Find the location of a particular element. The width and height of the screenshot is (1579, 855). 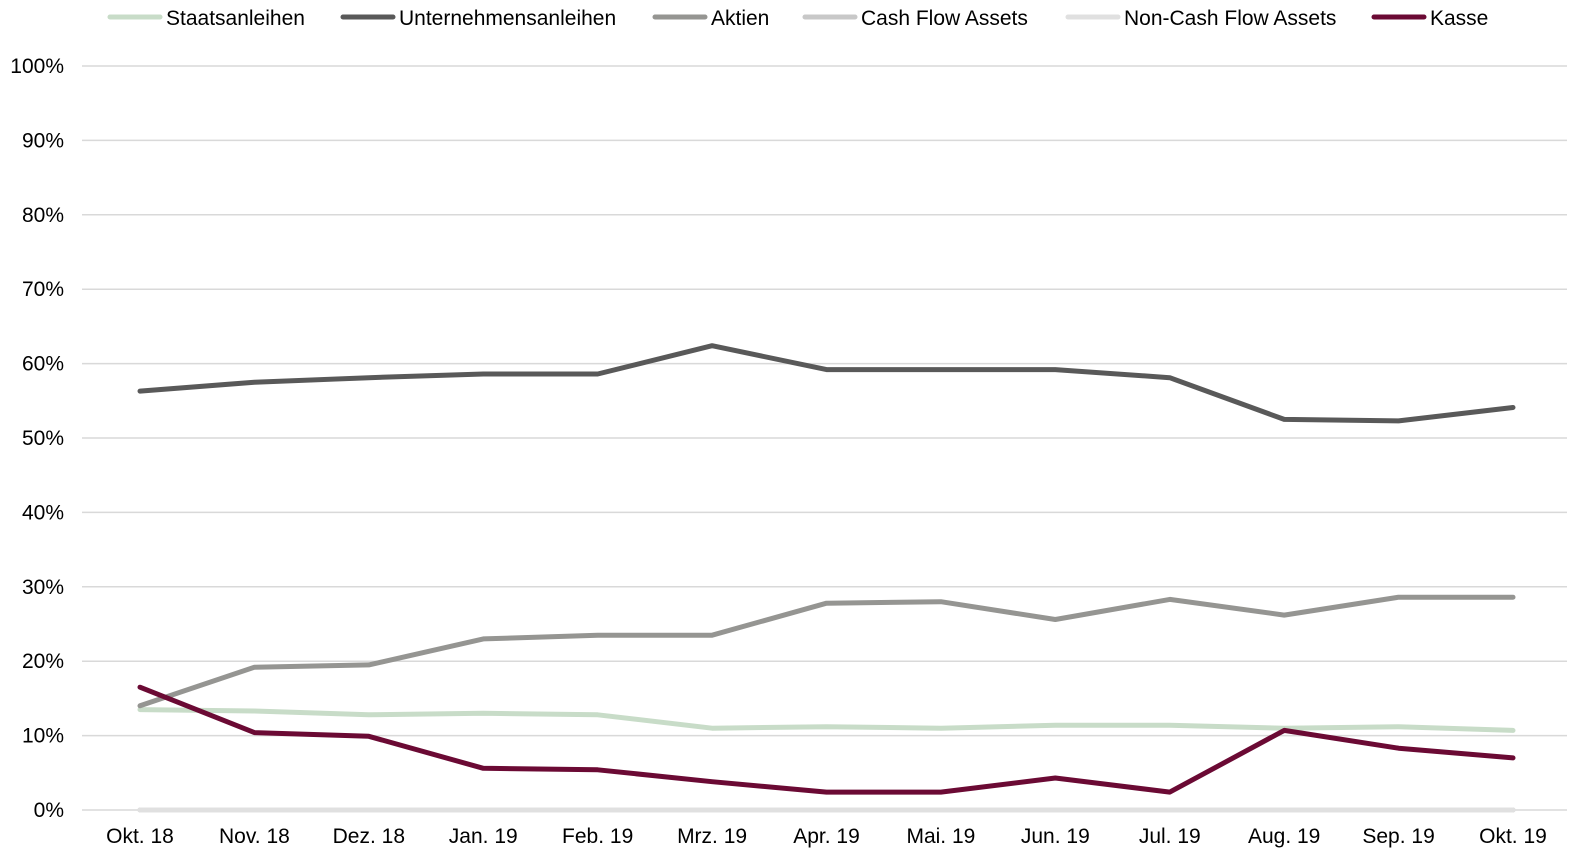

series-line-unternehmensanleihen is located at coordinates (826, 383).